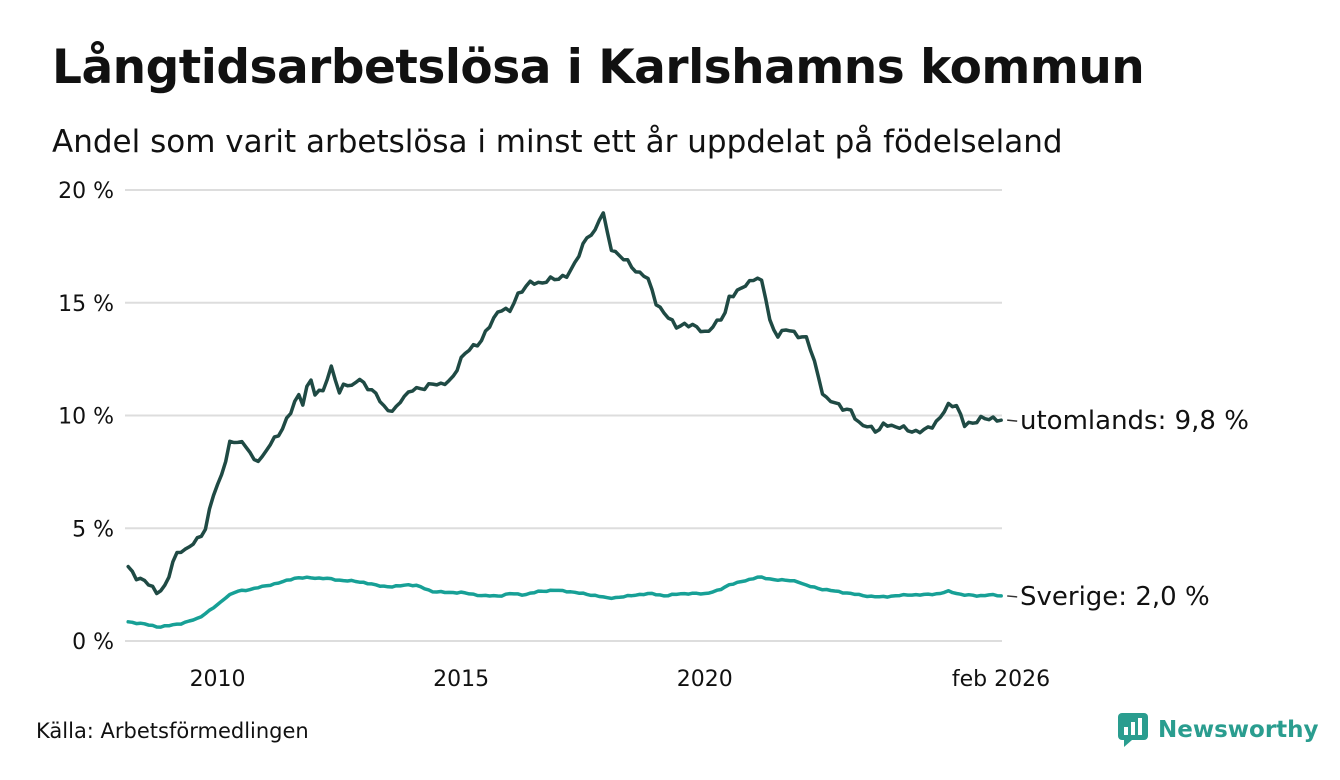 The width and height of the screenshot is (1340, 780). What do you see at coordinates (1134, 421) in the screenshot?
I see `end-label-utomlands: utomlands: 9,8 %` at bounding box center [1134, 421].